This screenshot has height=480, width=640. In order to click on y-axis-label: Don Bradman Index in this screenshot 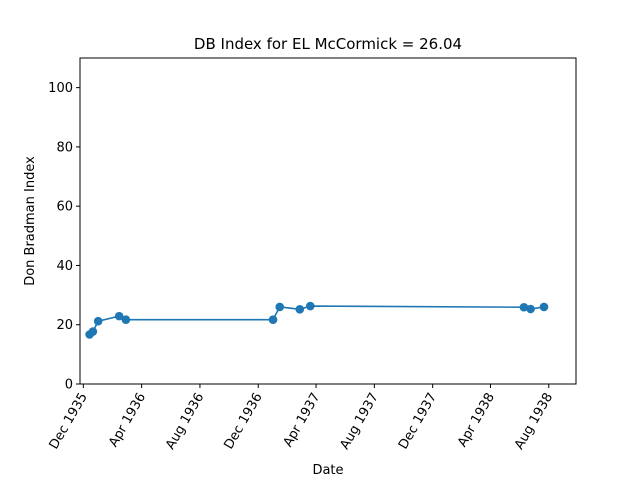, I will do `click(30, 221)`.